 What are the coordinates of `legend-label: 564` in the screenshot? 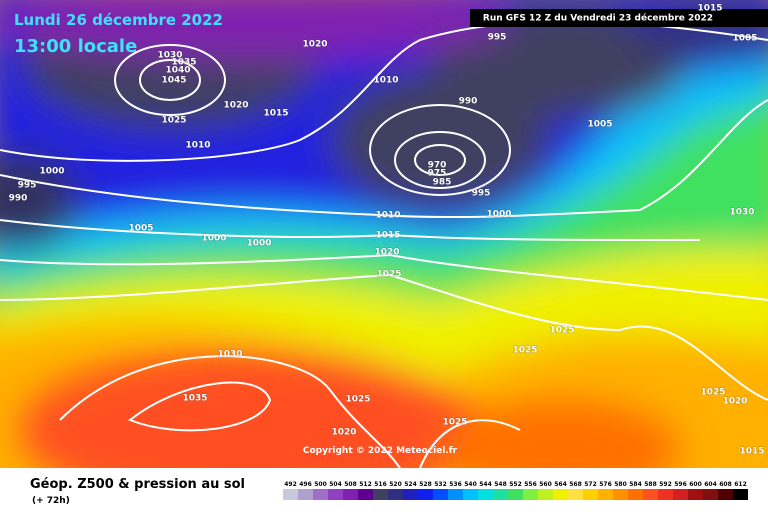 It's located at (560, 484).